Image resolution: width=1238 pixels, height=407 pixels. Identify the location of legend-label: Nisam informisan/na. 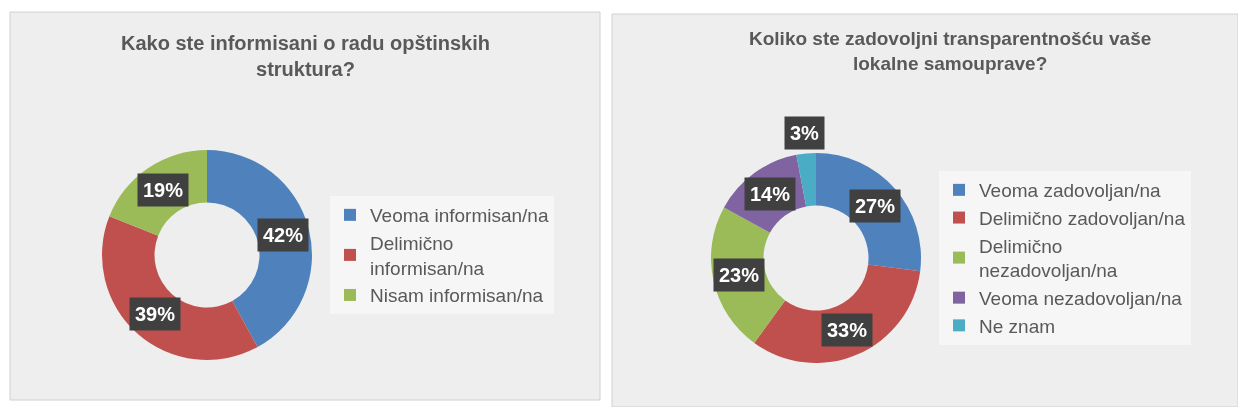
(457, 296).